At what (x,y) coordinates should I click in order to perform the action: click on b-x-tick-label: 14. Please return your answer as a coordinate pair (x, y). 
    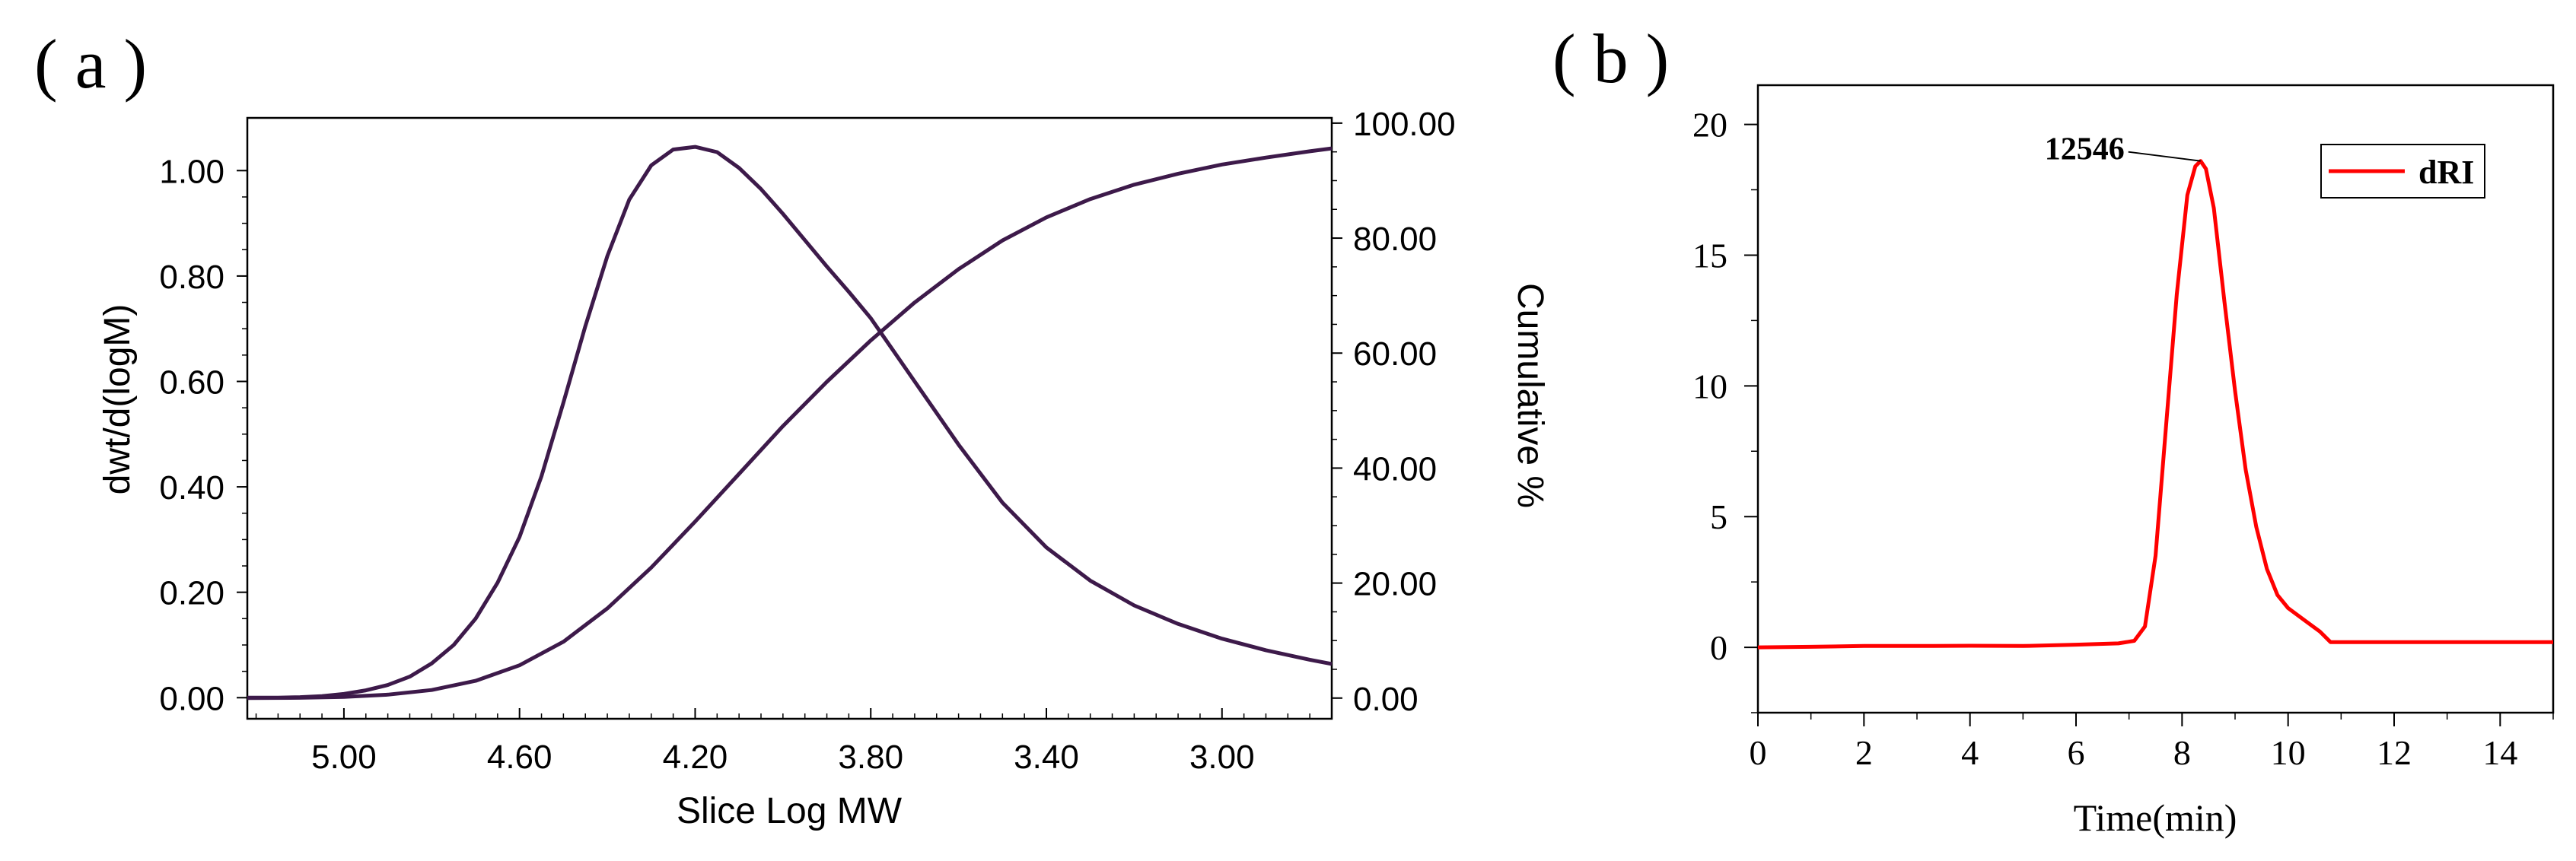
    Looking at the image, I should click on (2499, 752).